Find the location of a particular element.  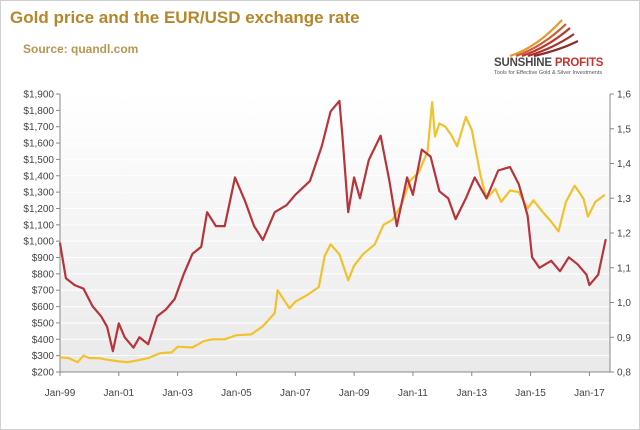

y-left-tick-label: $300 is located at coordinates (43, 356).